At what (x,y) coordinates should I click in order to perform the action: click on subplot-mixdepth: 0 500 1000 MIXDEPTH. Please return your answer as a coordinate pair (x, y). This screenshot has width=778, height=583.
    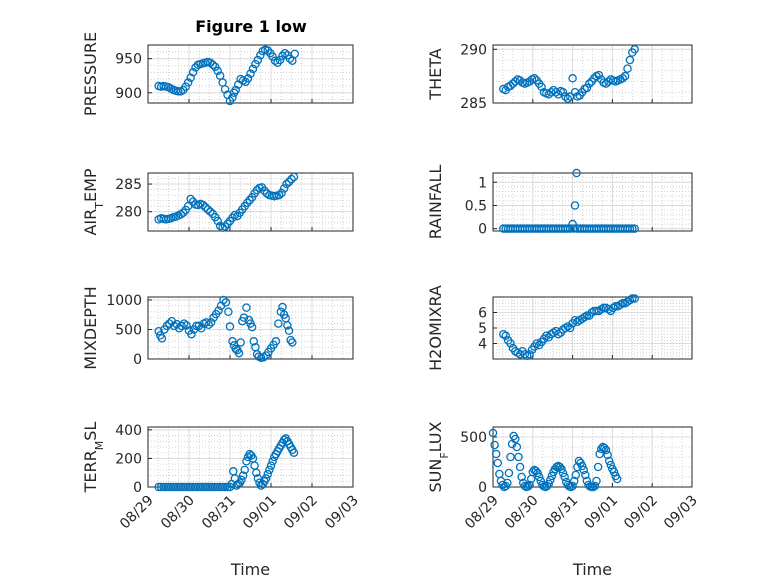
    Looking at the image, I should click on (217, 328).